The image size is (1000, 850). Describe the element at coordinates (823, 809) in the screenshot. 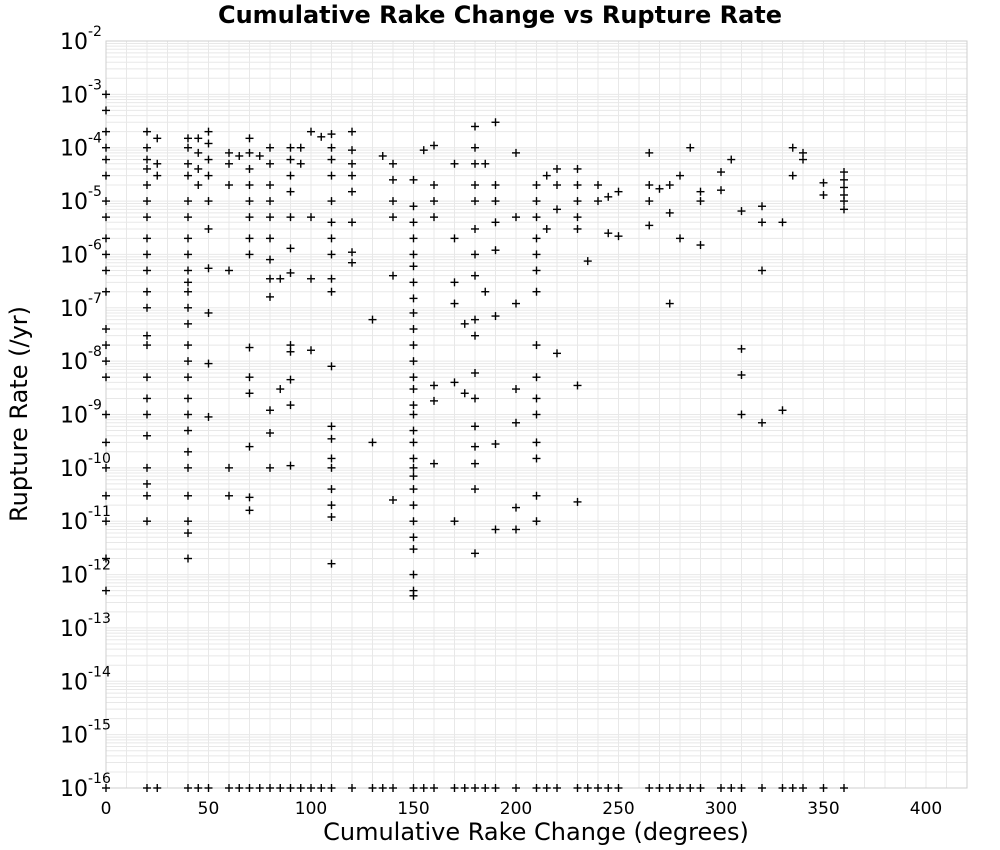

I see `x-tick-label: 350` at that location.